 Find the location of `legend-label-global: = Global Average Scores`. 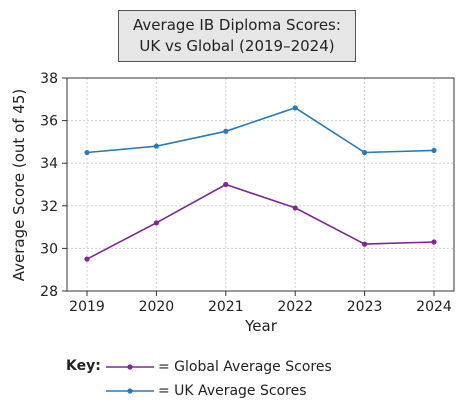

legend-label-global: = Global Average Scores is located at coordinates (245, 367).